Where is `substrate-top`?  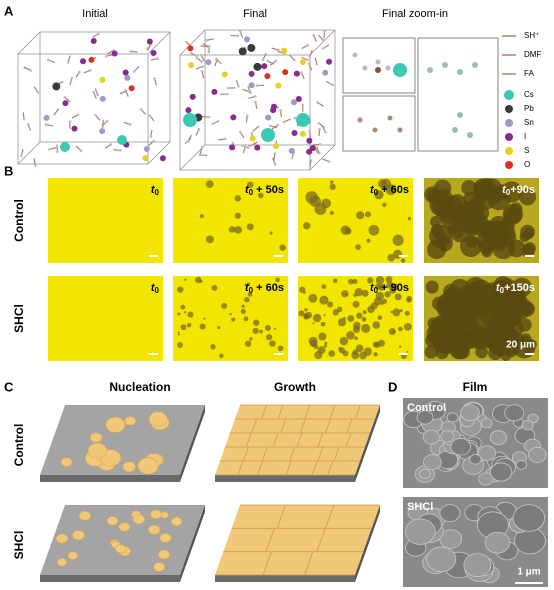 substrate-top is located at coordinates (297, 440).